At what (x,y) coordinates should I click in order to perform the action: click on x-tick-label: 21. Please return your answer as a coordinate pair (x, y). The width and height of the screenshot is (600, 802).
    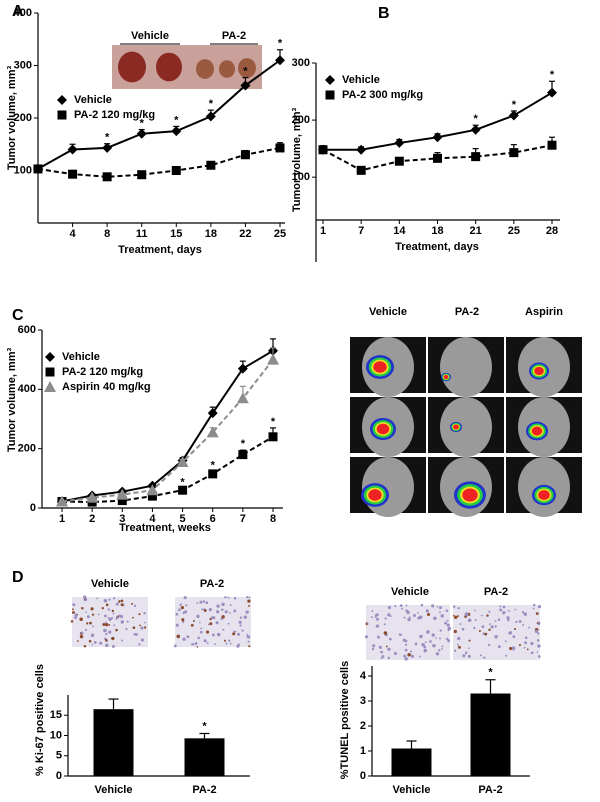
    Looking at the image, I should click on (476, 231).